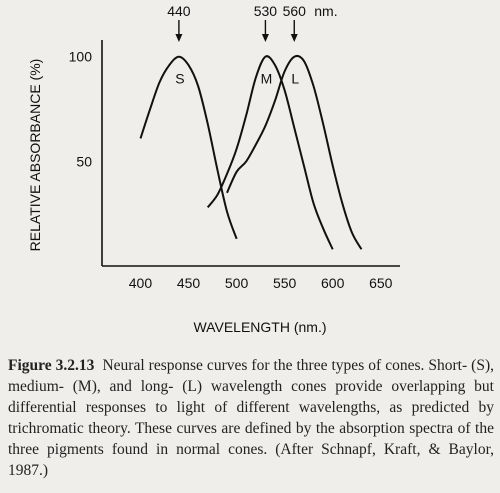 The width and height of the screenshot is (500, 493). Describe the element at coordinates (325, 11) in the screenshot. I see `peak-unit-label: nm.` at that location.